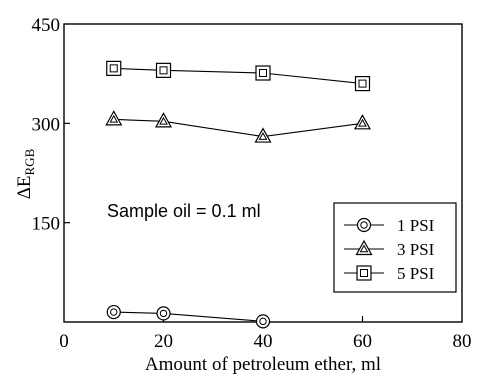 Image resolution: width=480 pixels, height=381 pixels. I want to click on x-tick-label: 40, so click(263, 341).